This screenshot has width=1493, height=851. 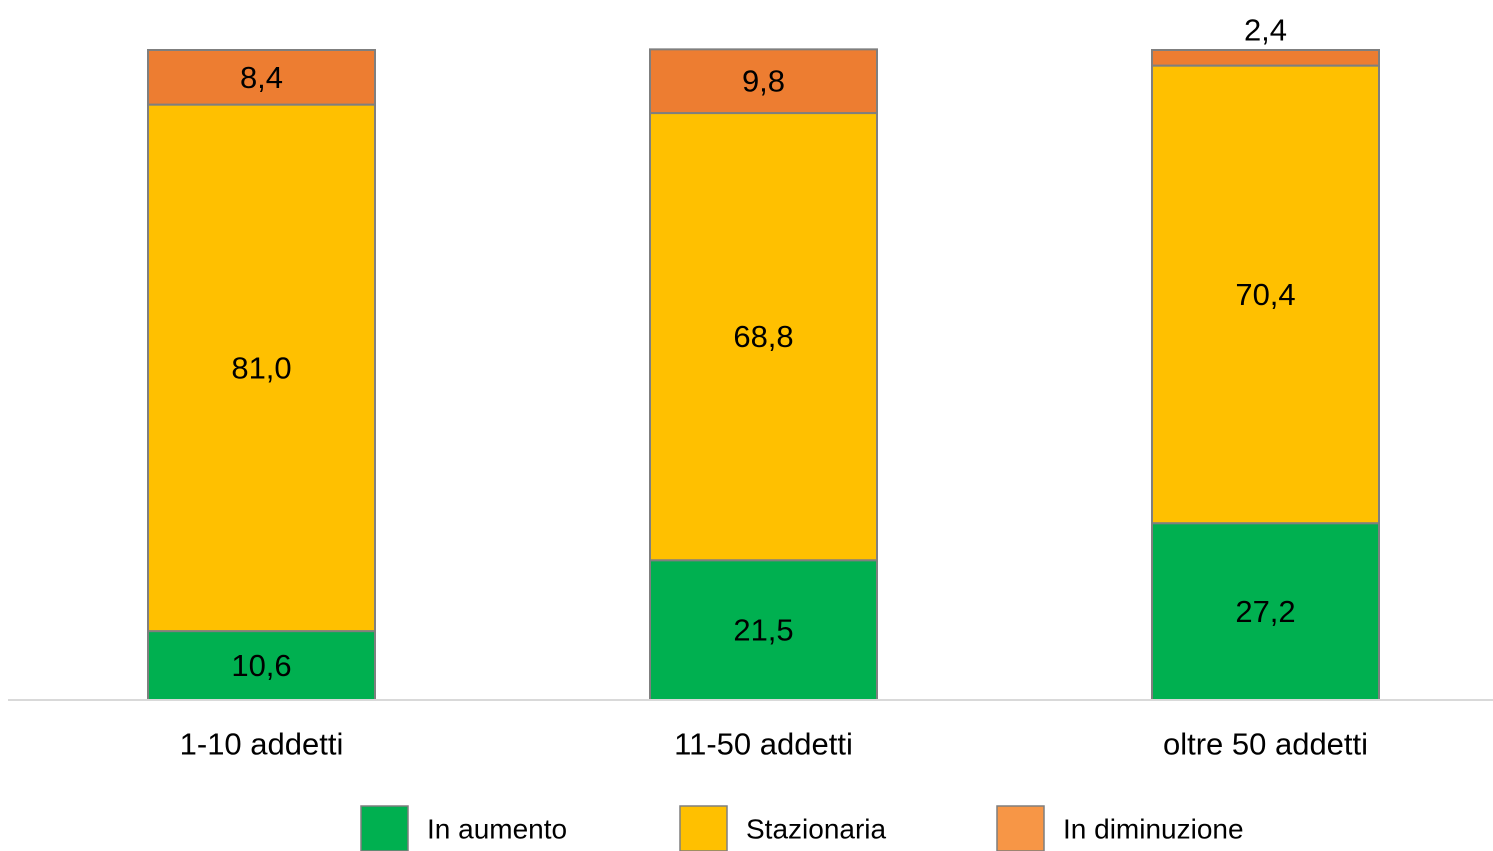 I want to click on legend-swatch-in-aumento, so click(x=384, y=828).